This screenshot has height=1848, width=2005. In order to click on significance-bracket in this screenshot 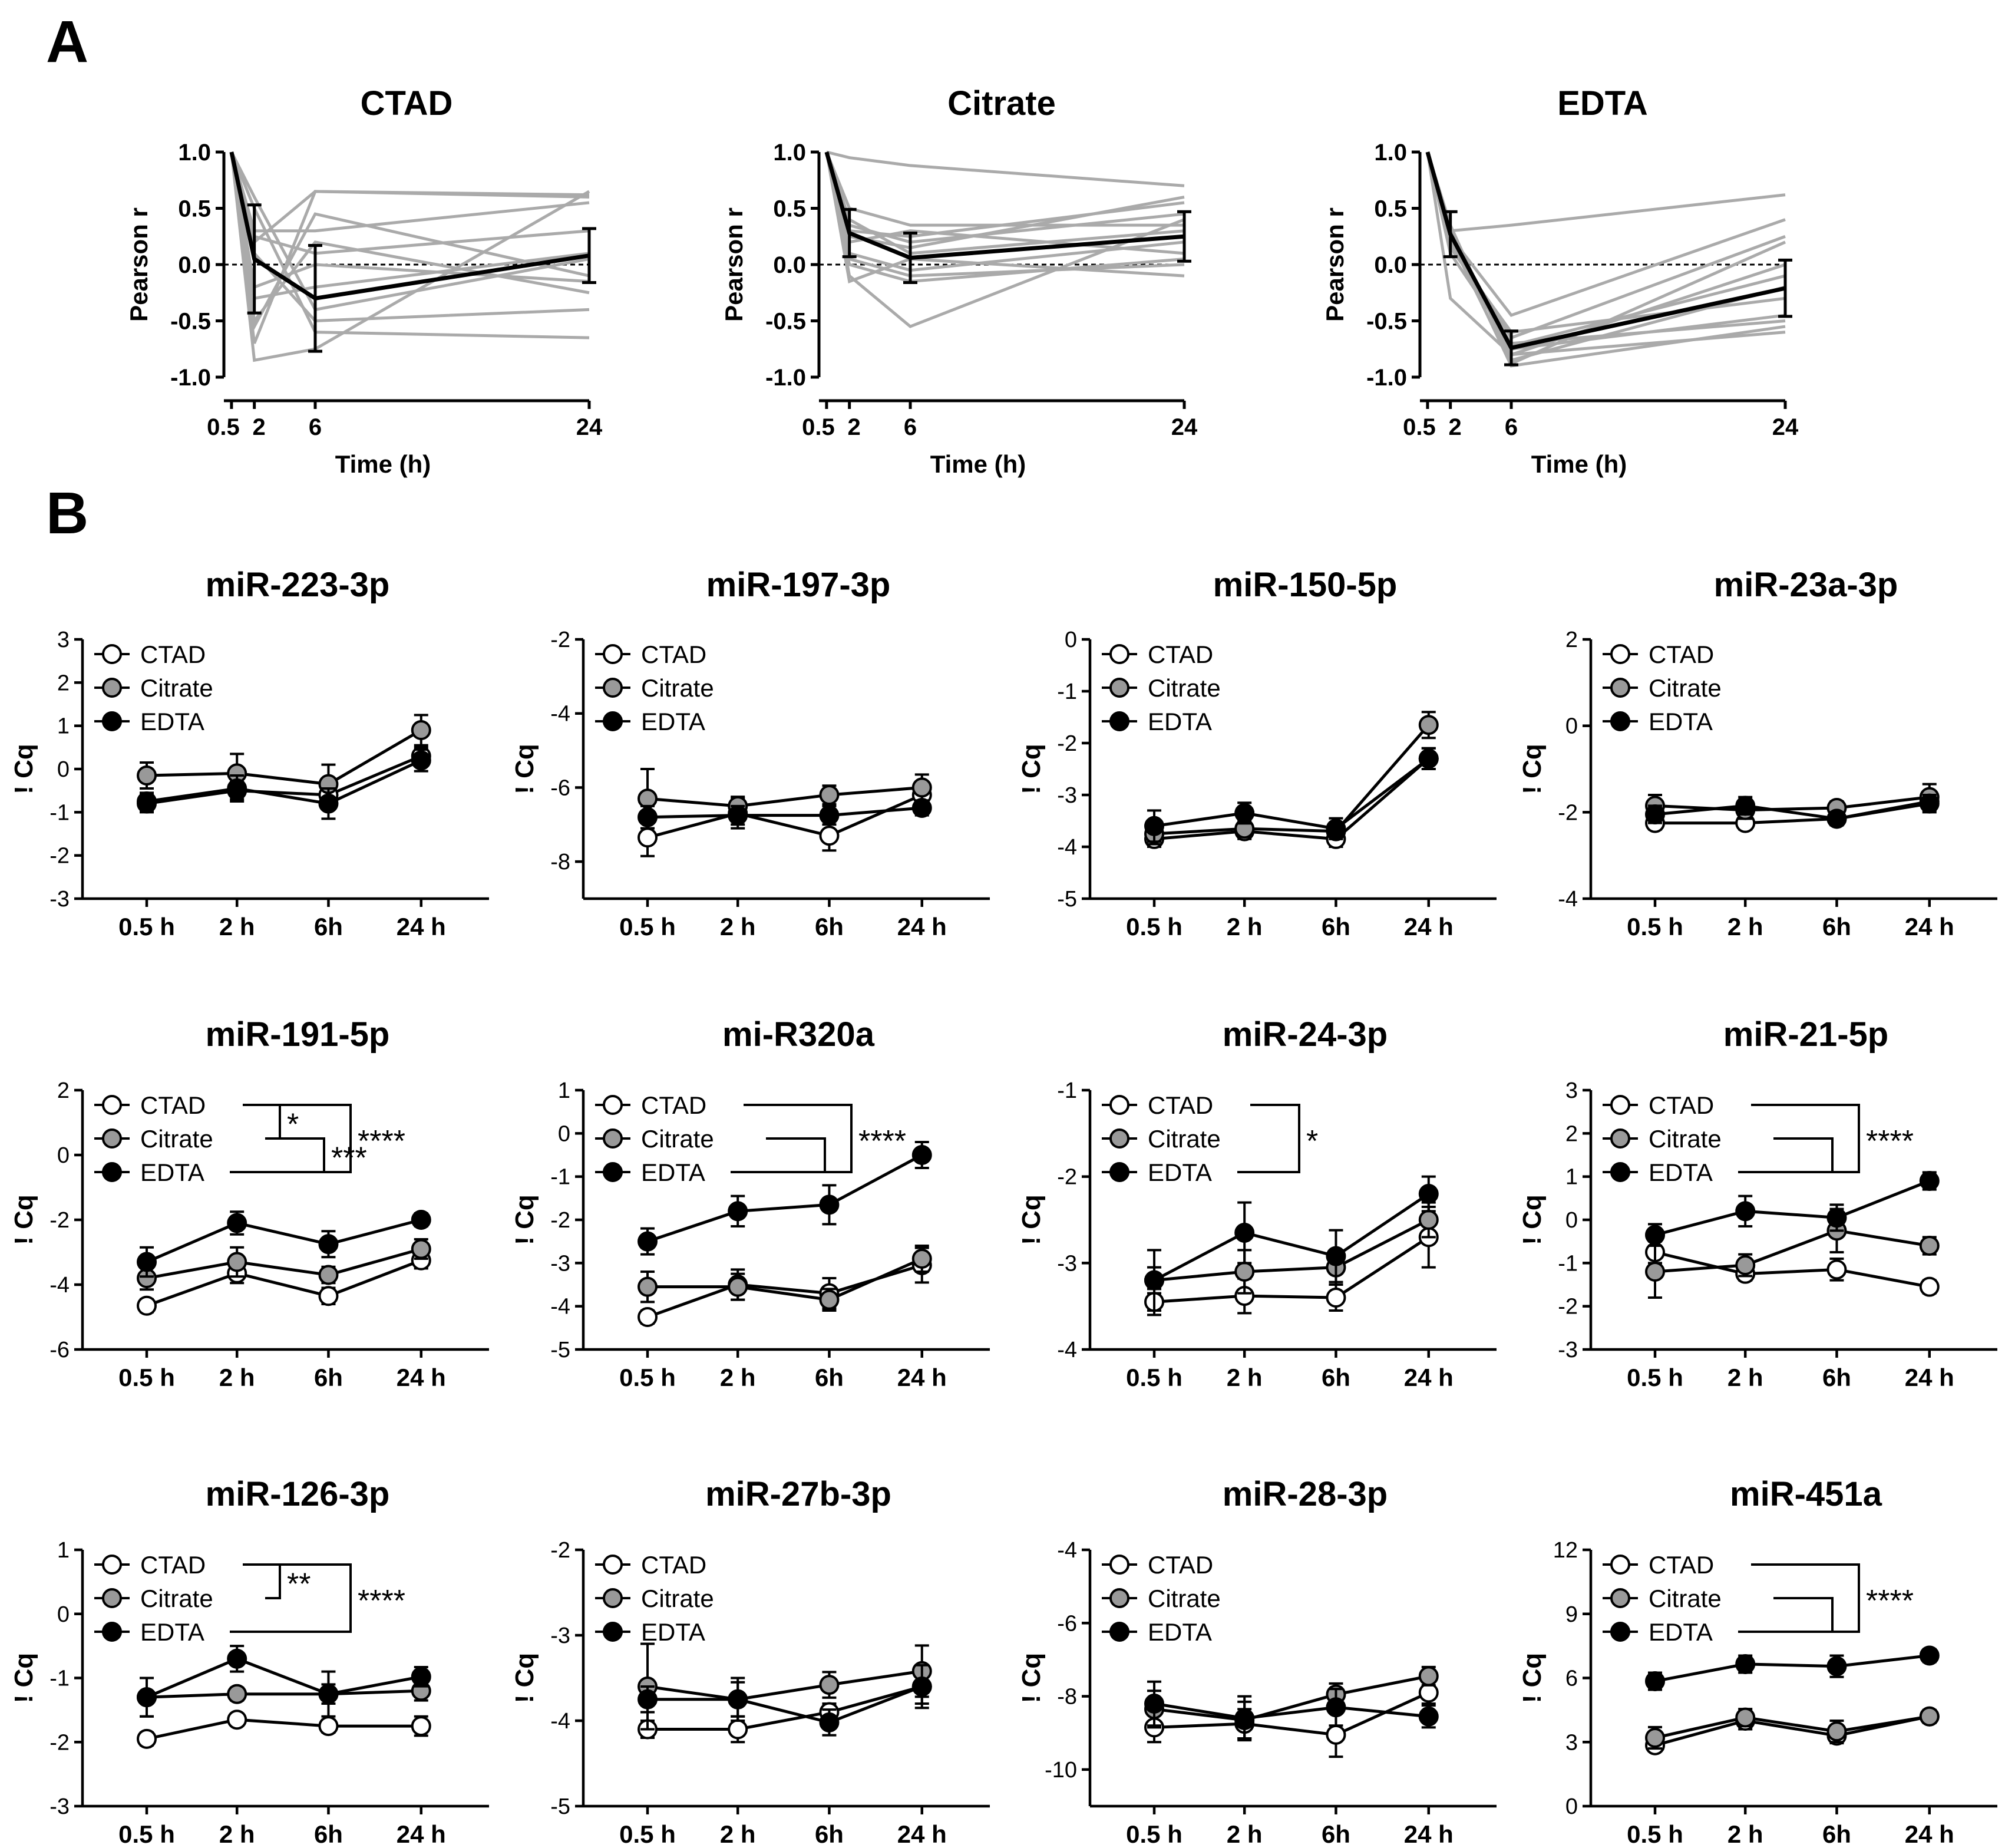, I will do `click(792, 1138)`.